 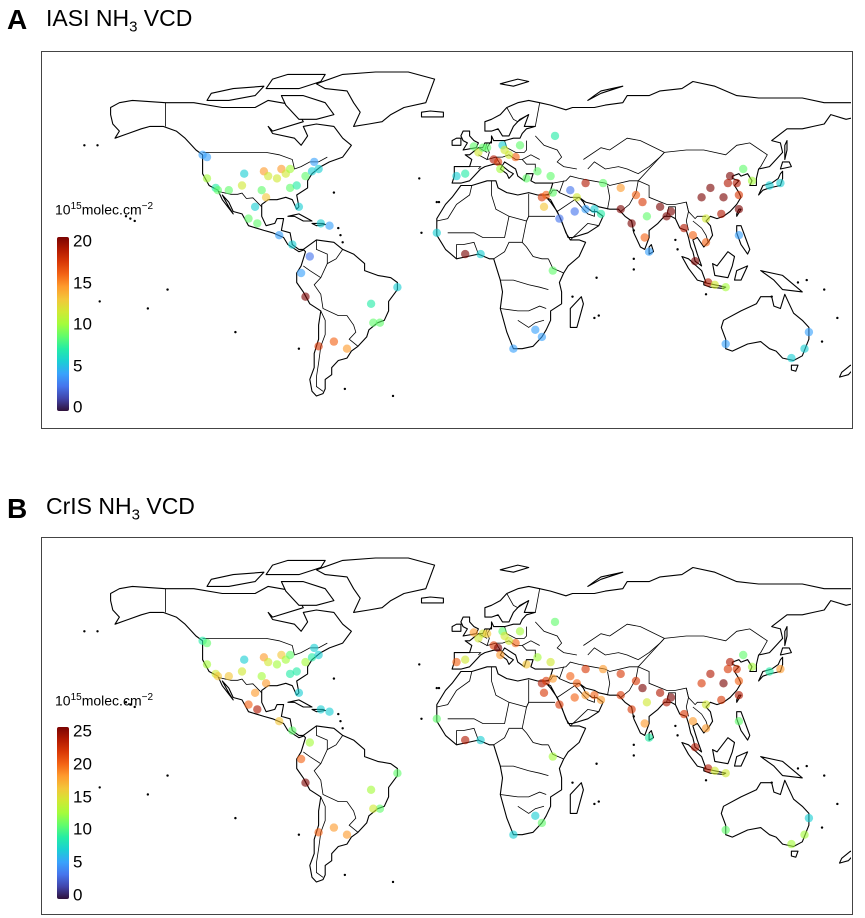 I want to click on colorbar-tick-label: 15, so click(x=82, y=282).